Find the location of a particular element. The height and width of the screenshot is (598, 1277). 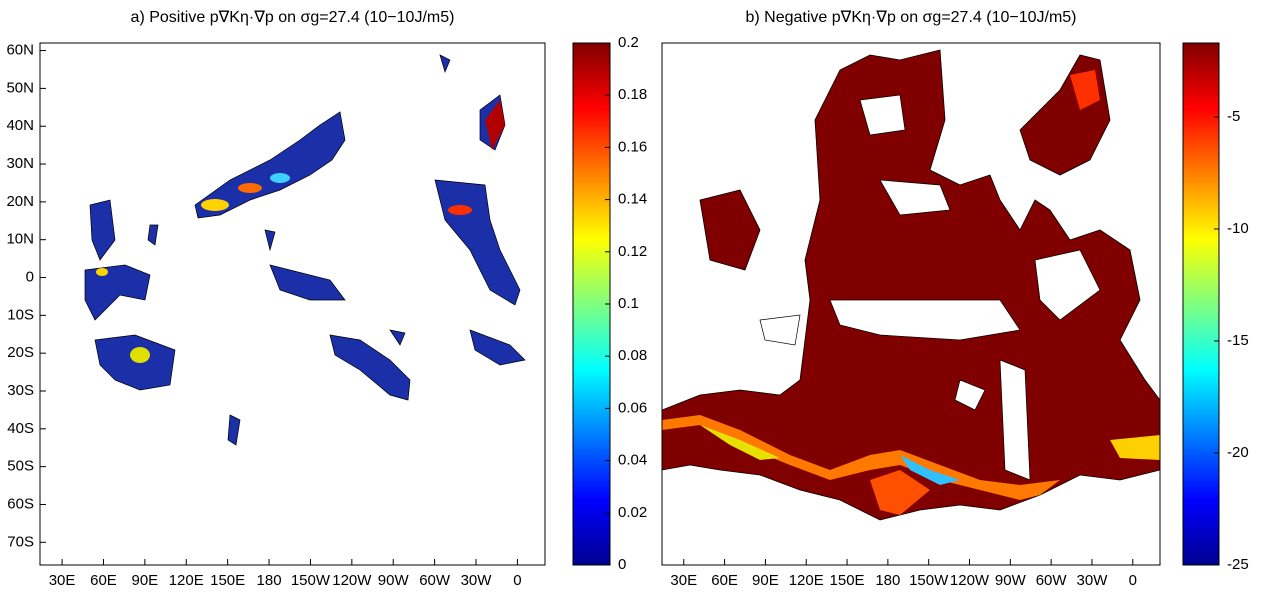

y-tick-label: 40S is located at coordinates (20, 428).